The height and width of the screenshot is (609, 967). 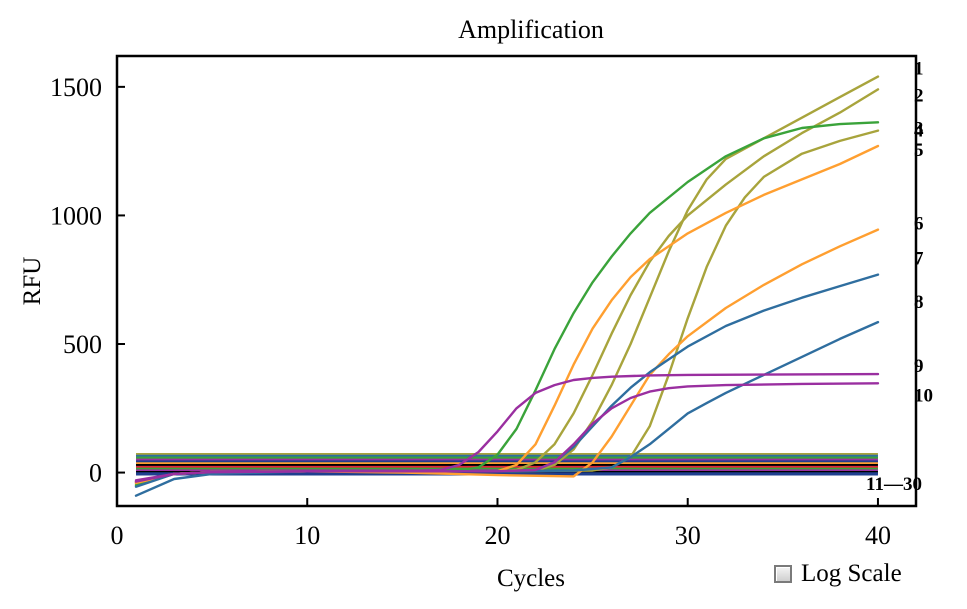 I want to click on curve-label-7: 7, so click(x=919, y=259).